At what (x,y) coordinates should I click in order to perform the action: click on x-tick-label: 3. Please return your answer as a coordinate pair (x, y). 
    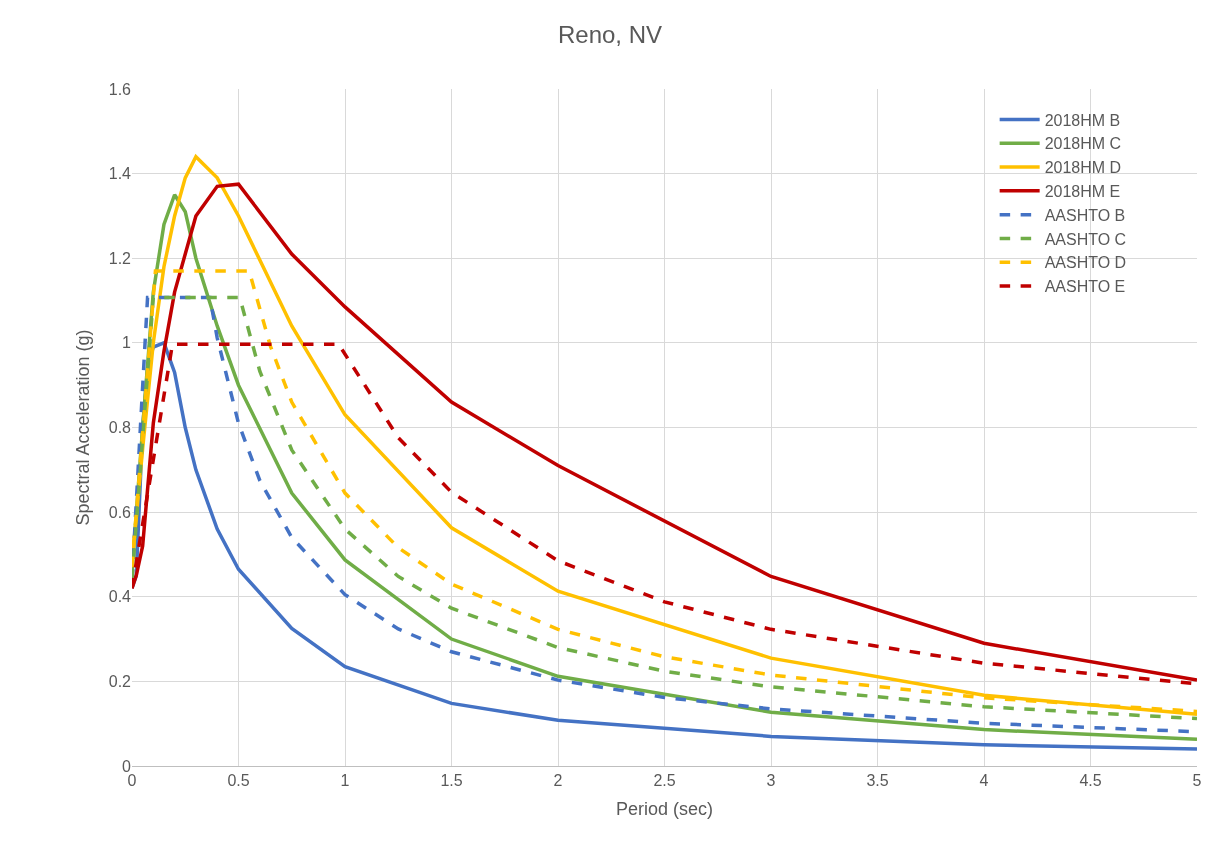
    Looking at the image, I should click on (771, 781).